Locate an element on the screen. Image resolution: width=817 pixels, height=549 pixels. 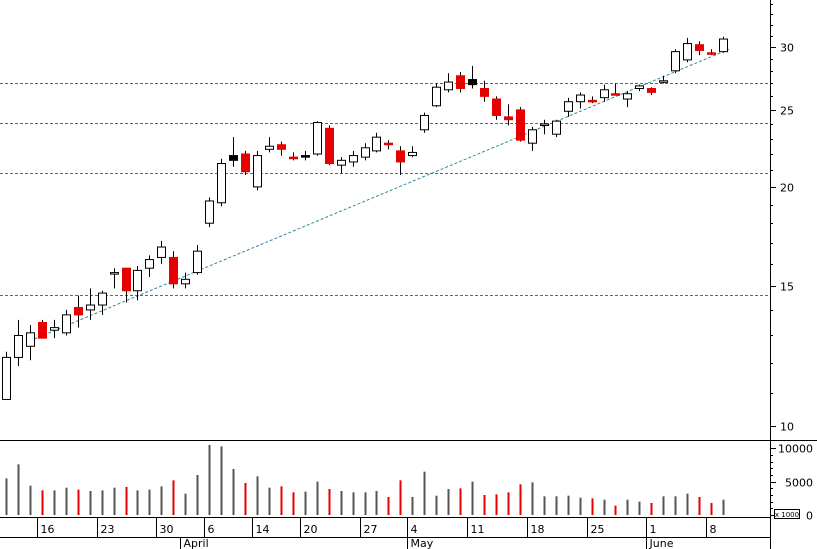
price-tick-label: 20 is located at coordinates (787, 188).